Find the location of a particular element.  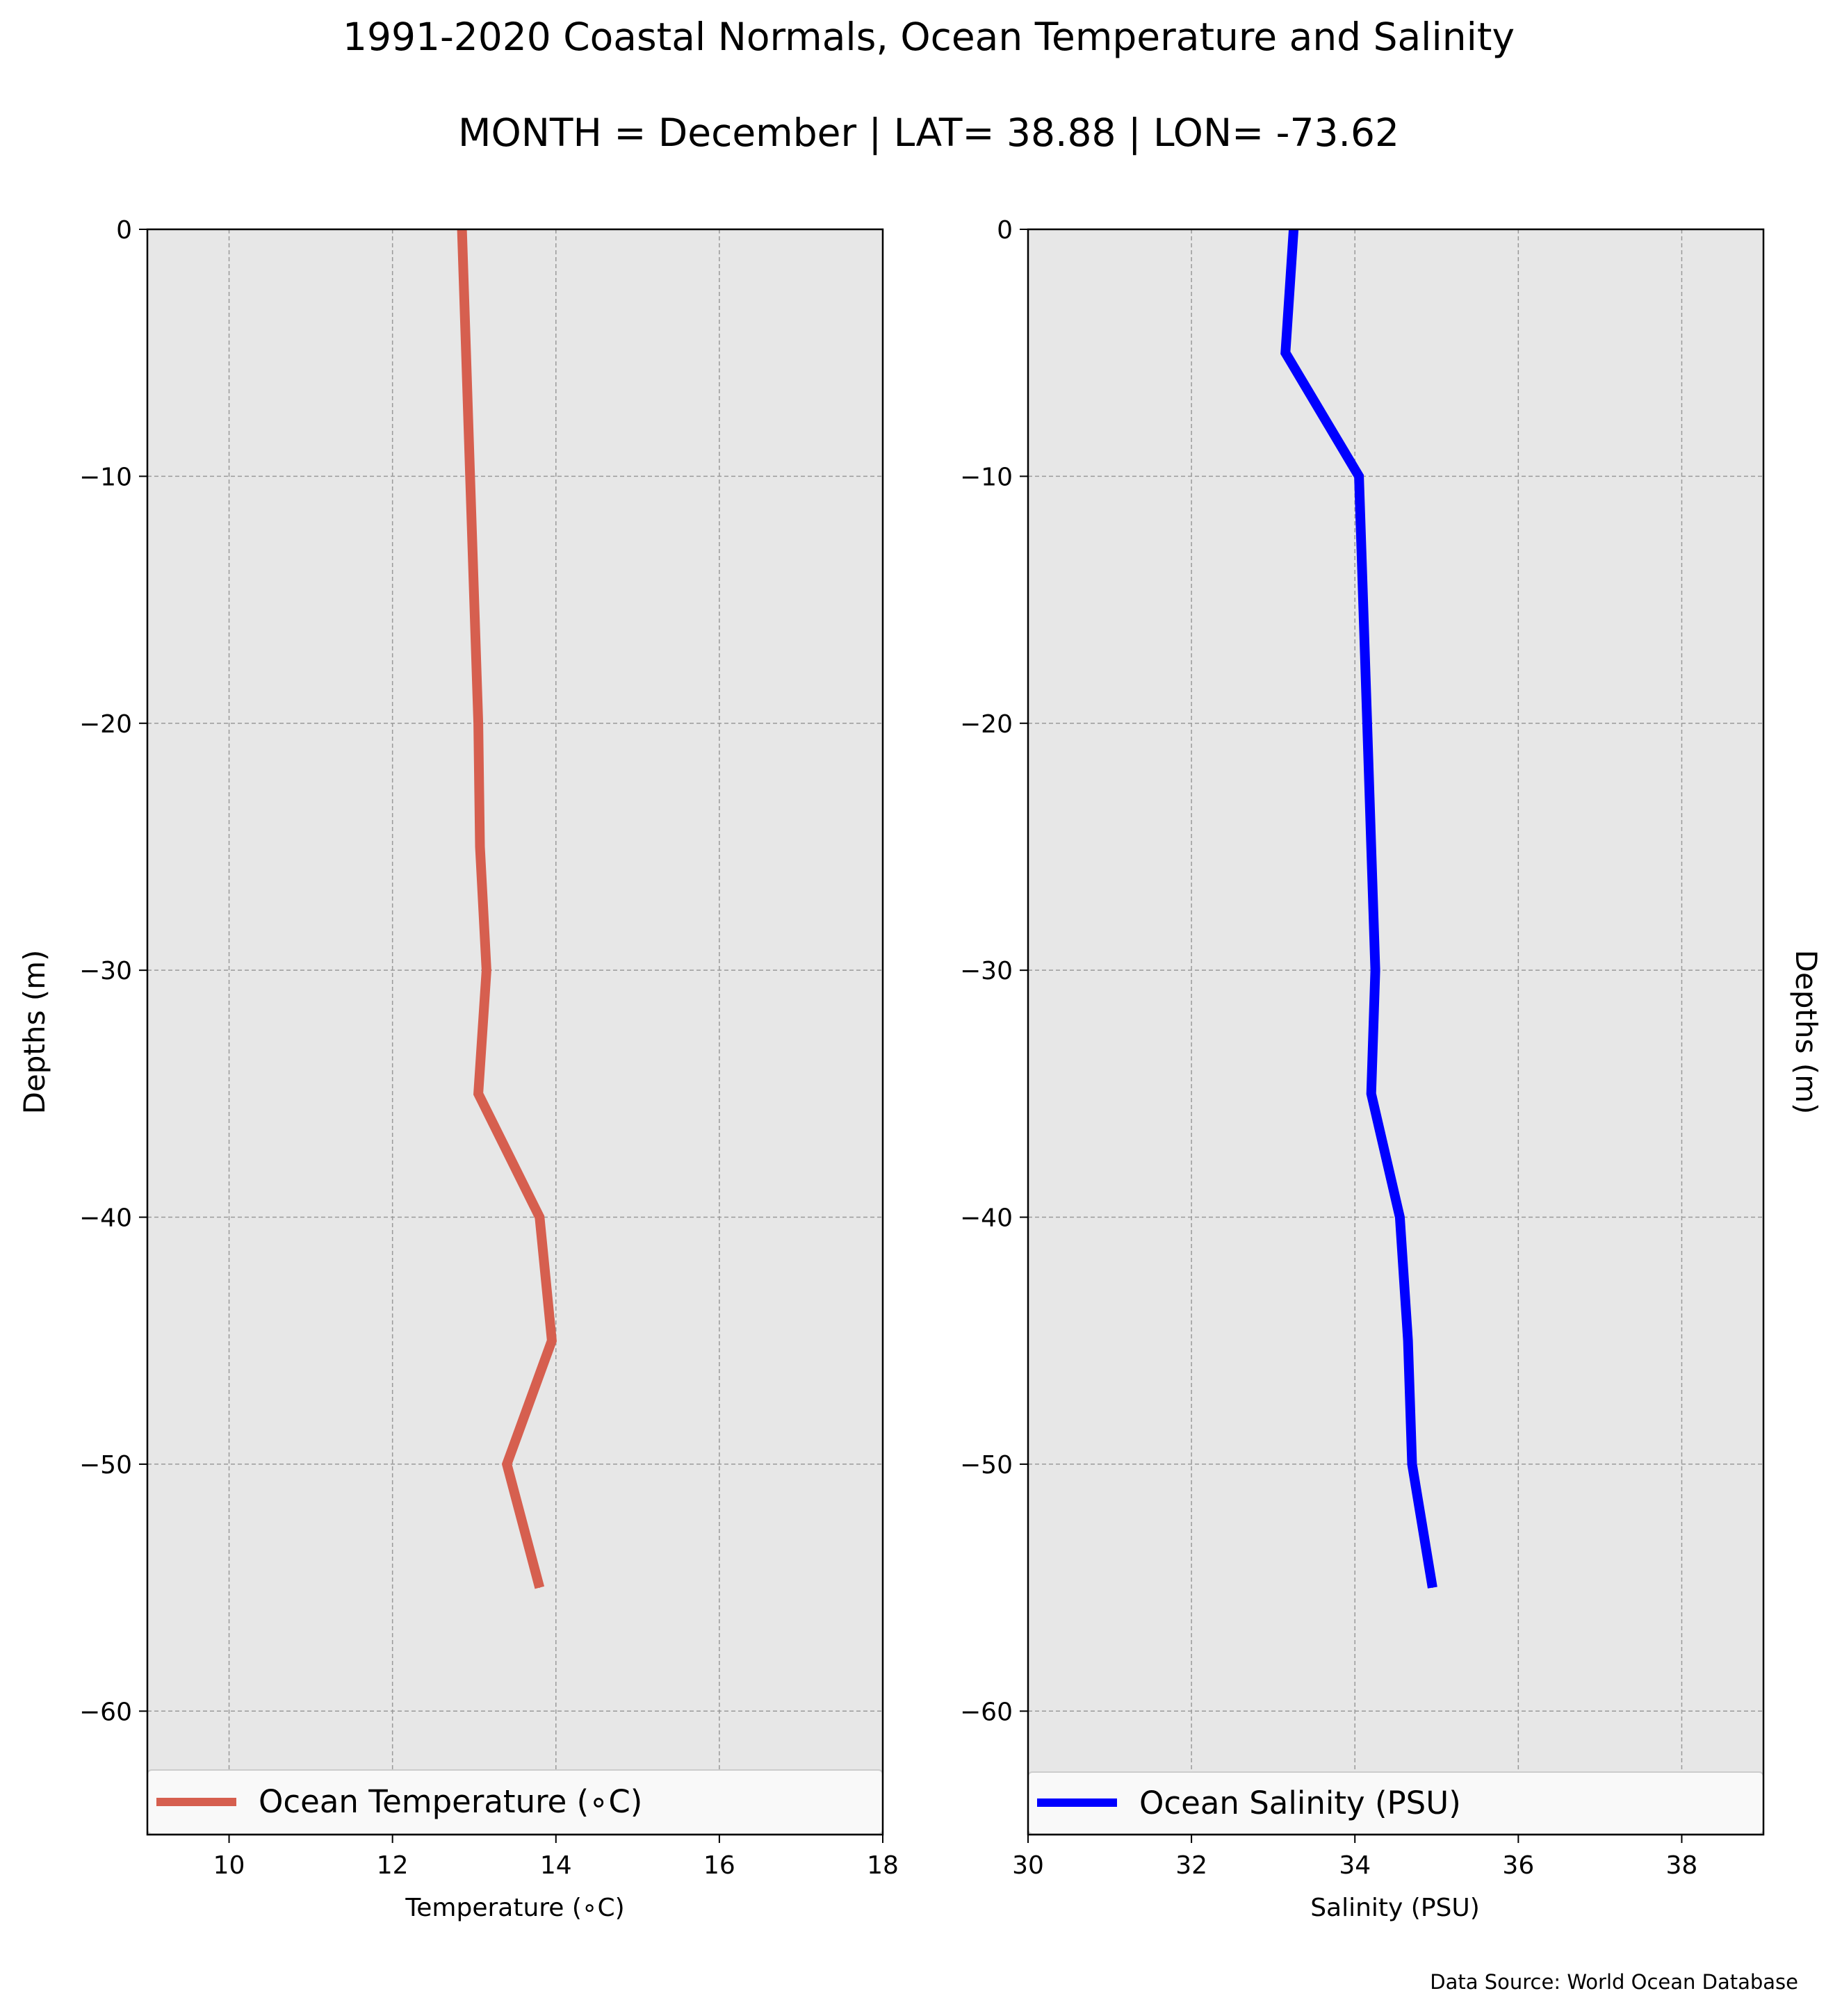

x-ticks: 10 12 14 16 18 is located at coordinates (556, 1858).